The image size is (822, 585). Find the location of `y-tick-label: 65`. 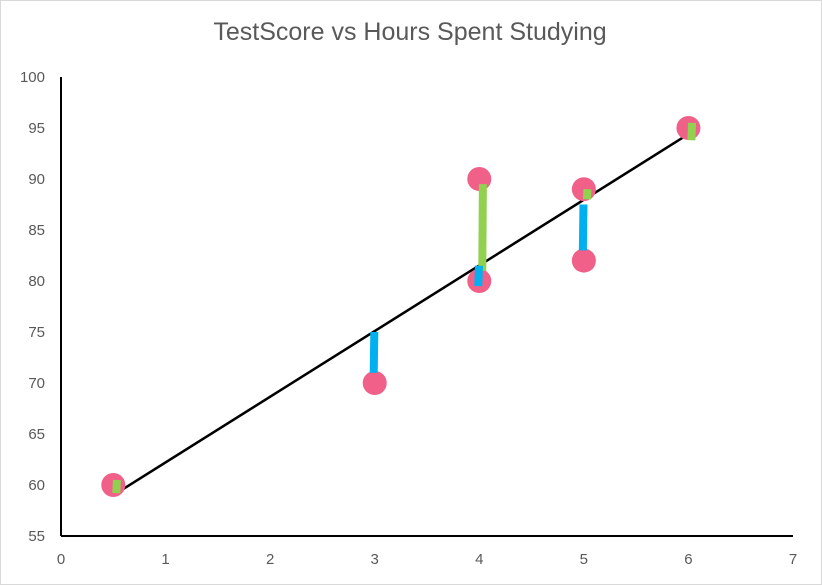

y-tick-label: 65 is located at coordinates (36, 434).